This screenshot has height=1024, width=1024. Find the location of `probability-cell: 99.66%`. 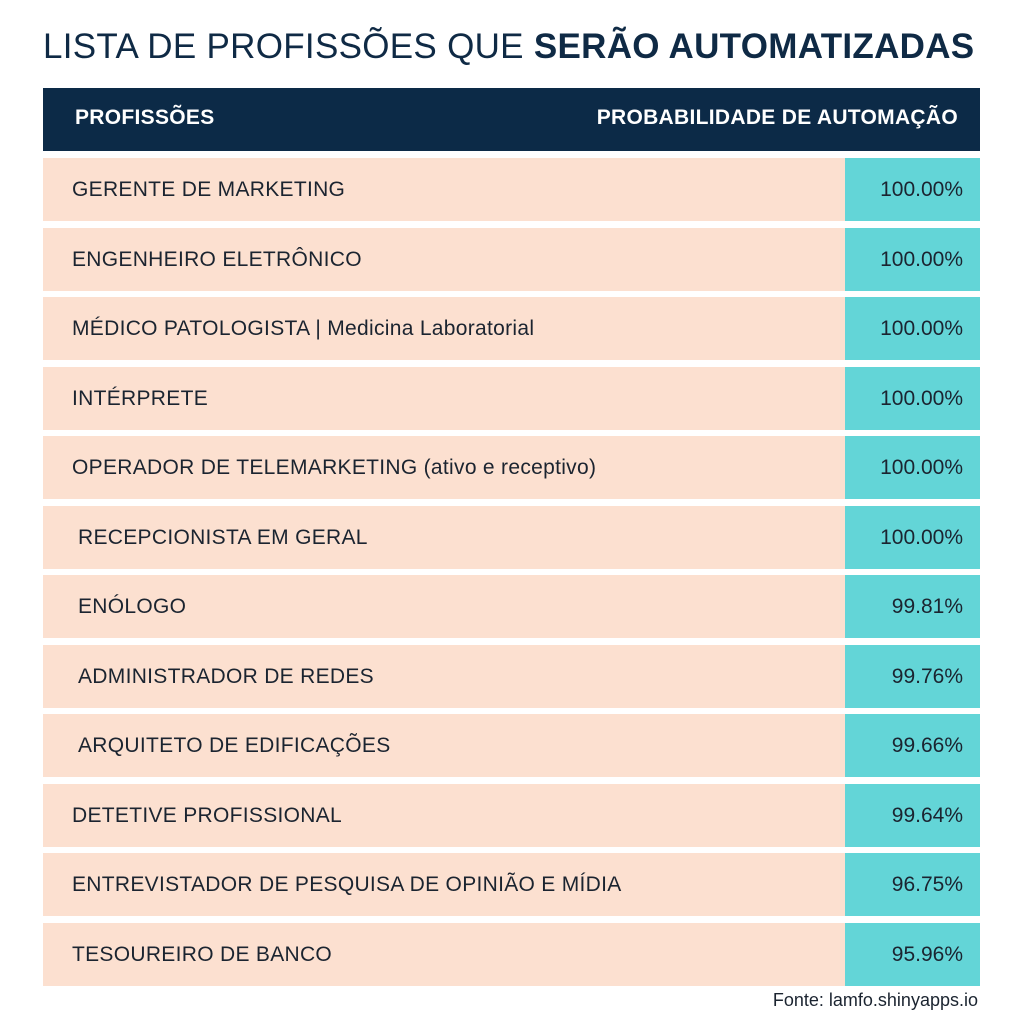

probability-cell: 99.66% is located at coordinates (912, 745).